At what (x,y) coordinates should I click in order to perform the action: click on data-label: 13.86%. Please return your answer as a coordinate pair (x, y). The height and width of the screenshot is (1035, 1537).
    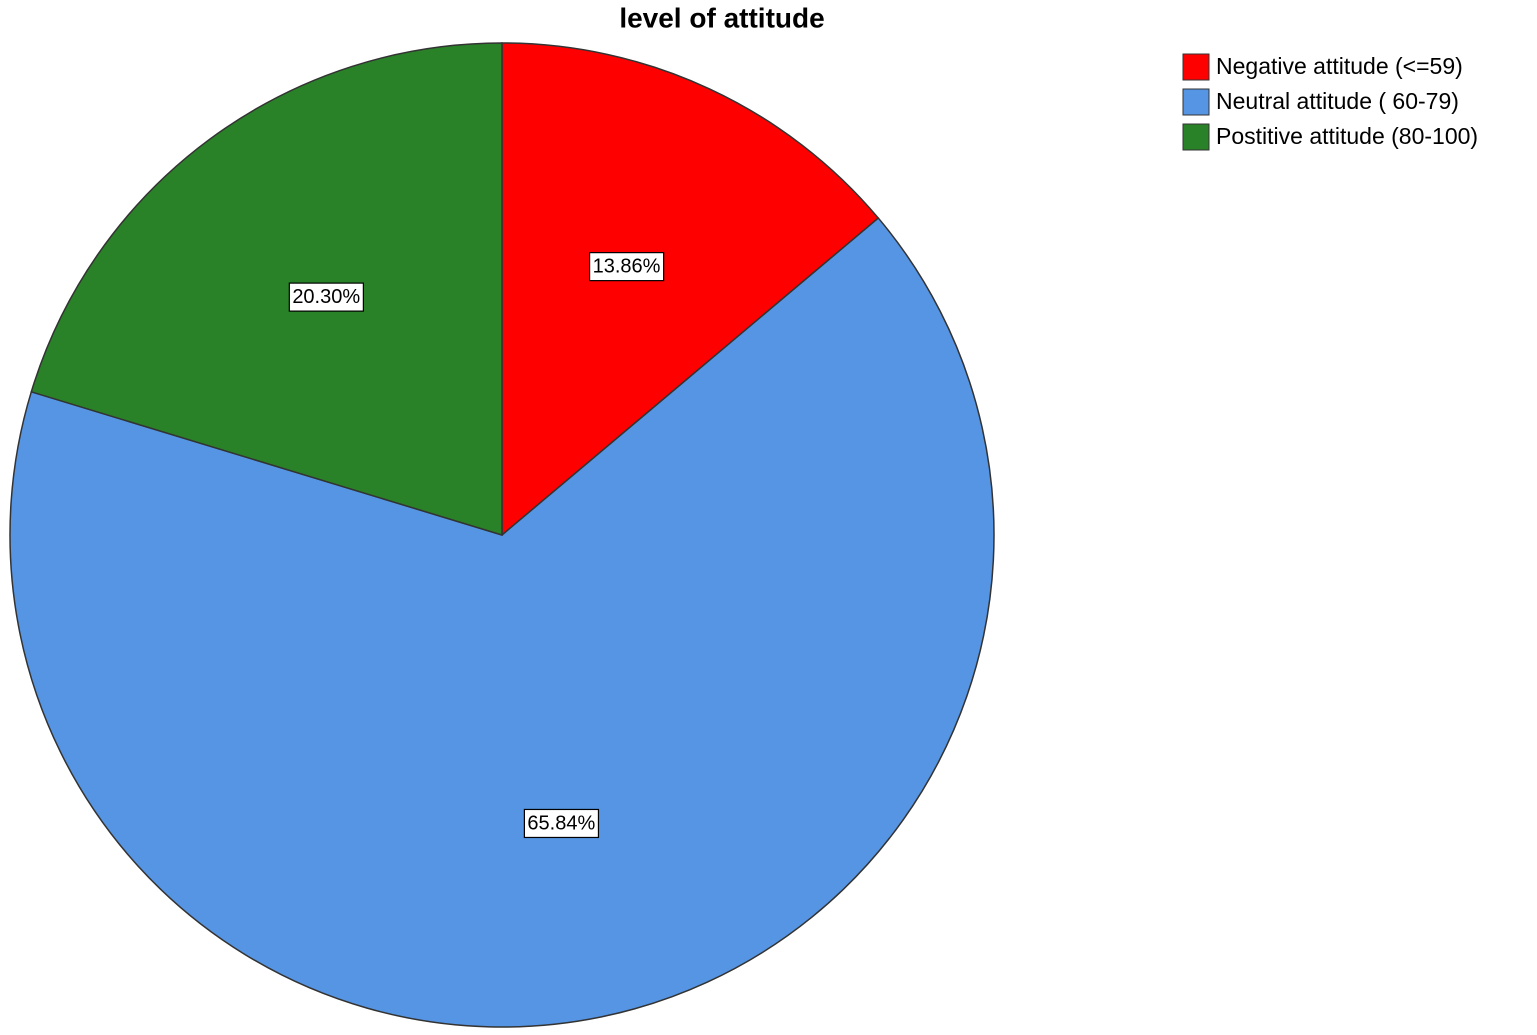
    Looking at the image, I should click on (626, 267).